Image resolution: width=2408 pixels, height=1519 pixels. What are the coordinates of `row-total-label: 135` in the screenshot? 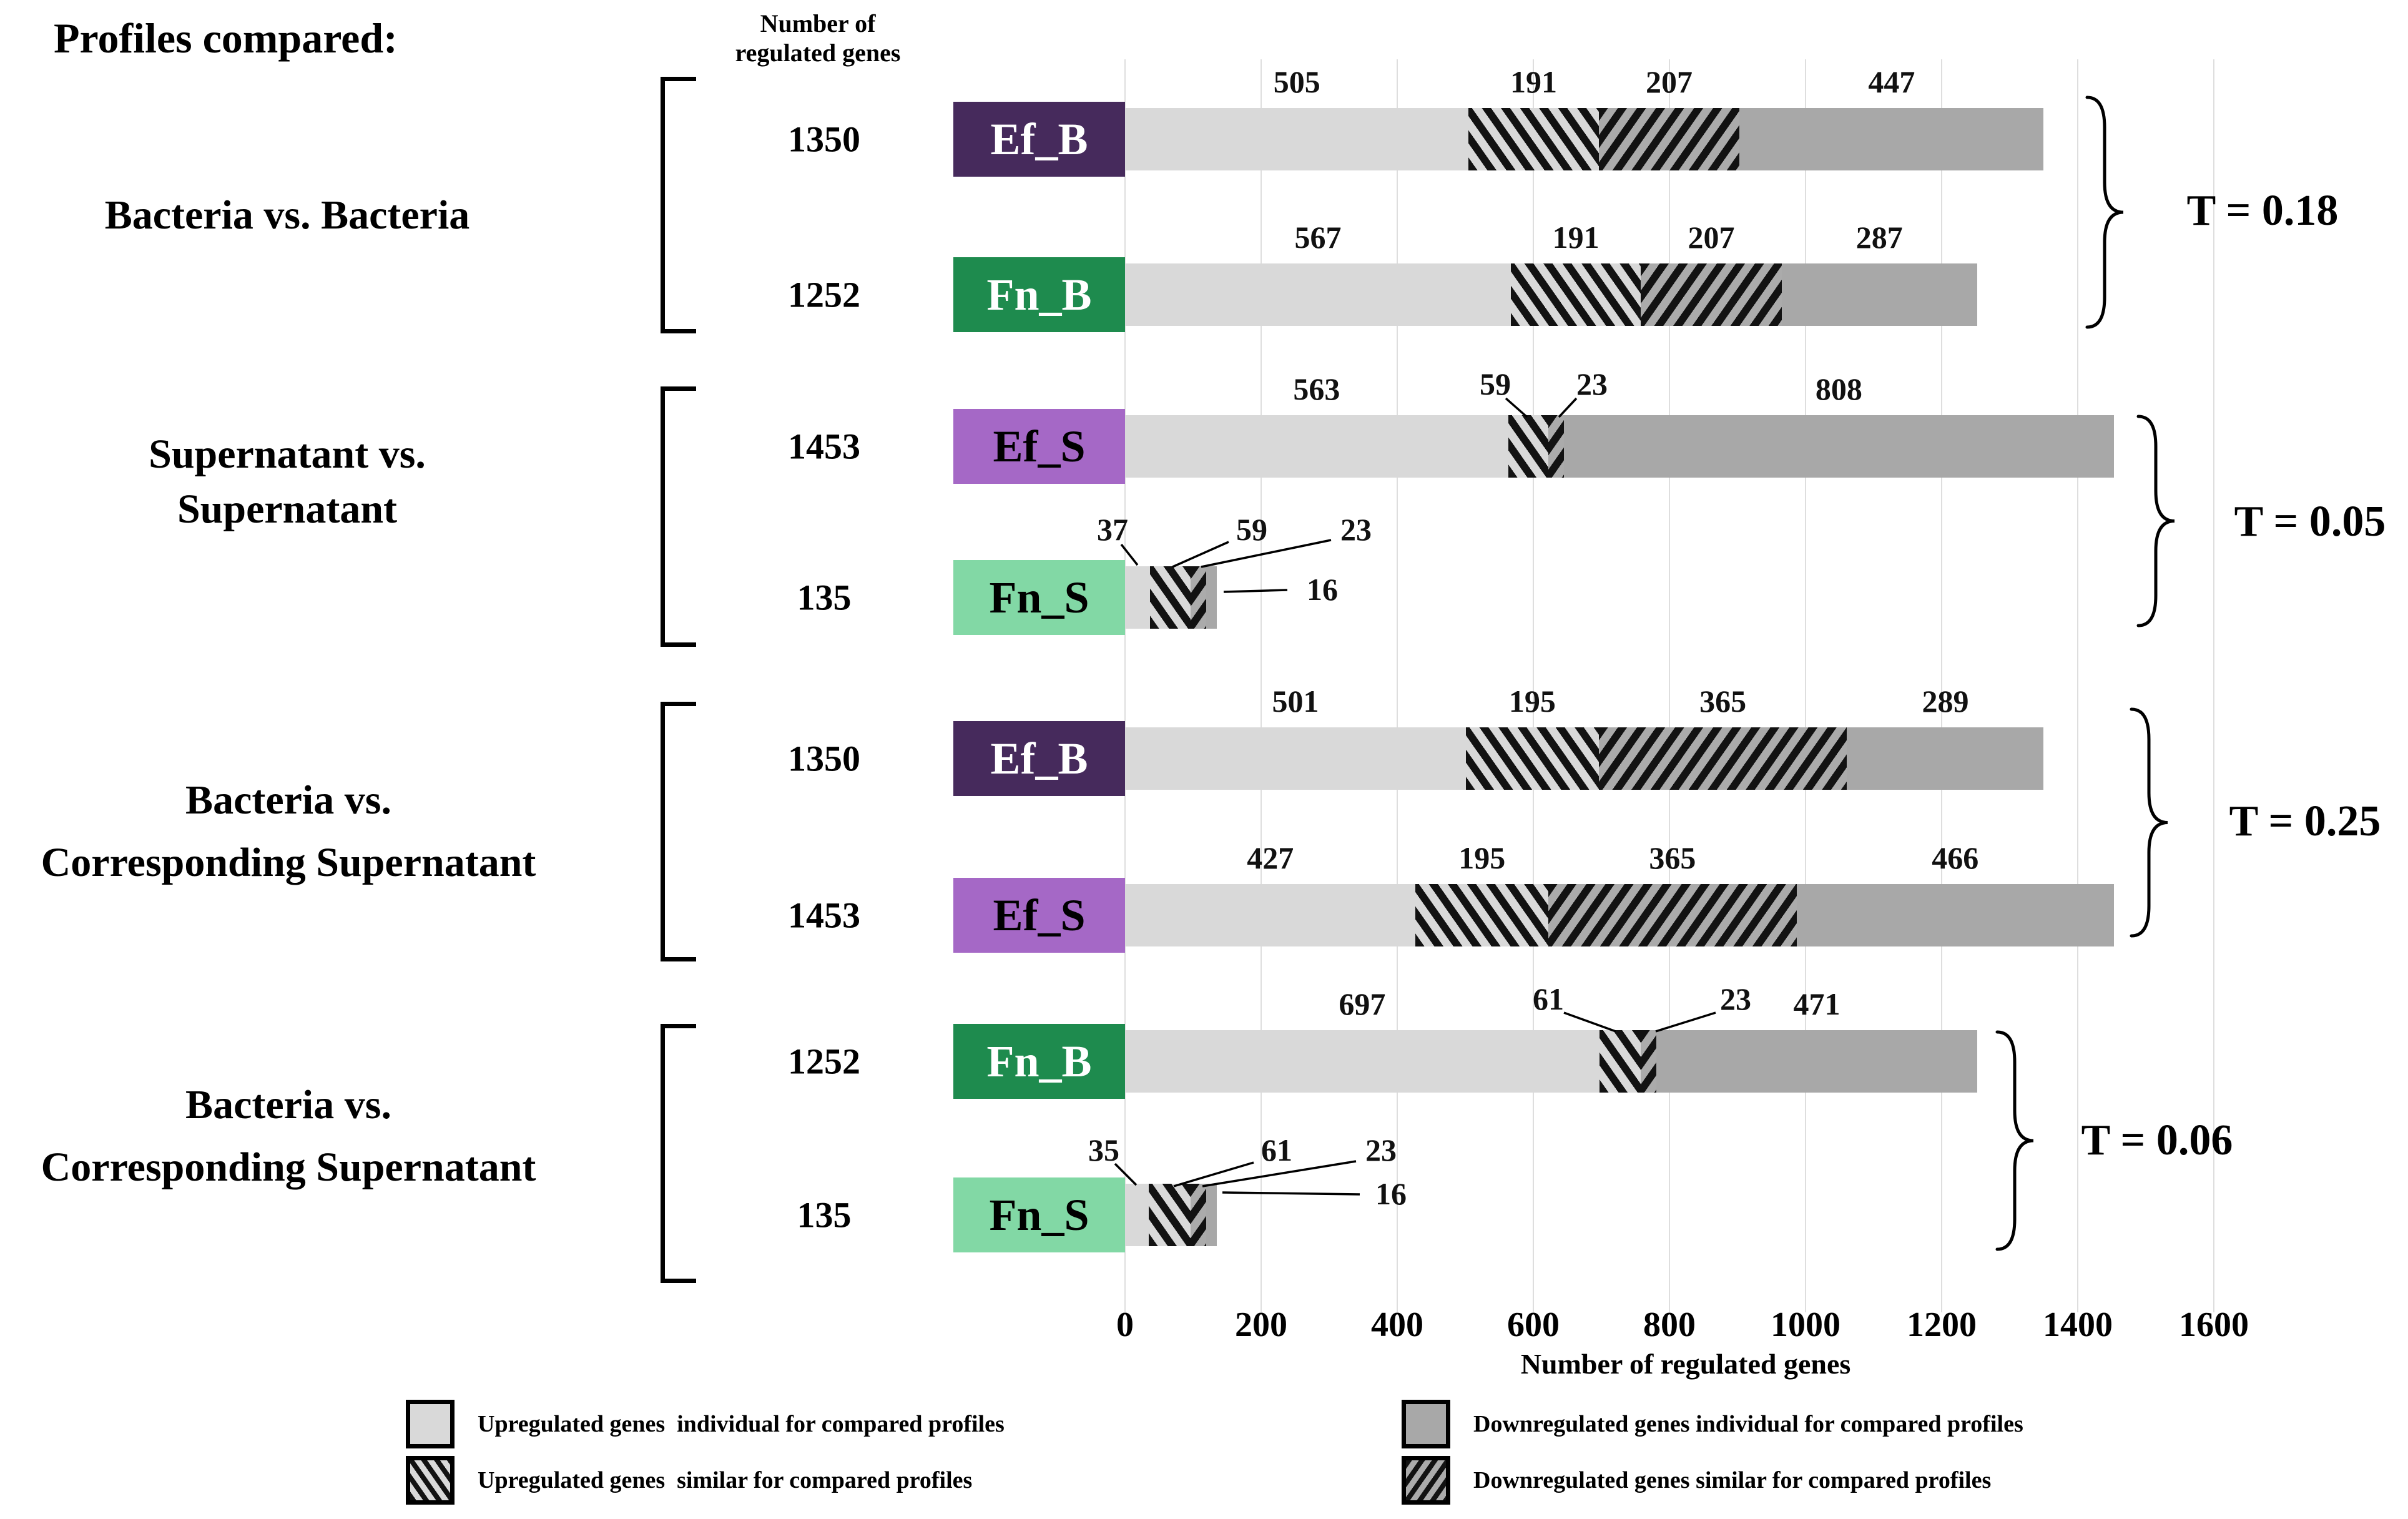 It's located at (824, 1215).